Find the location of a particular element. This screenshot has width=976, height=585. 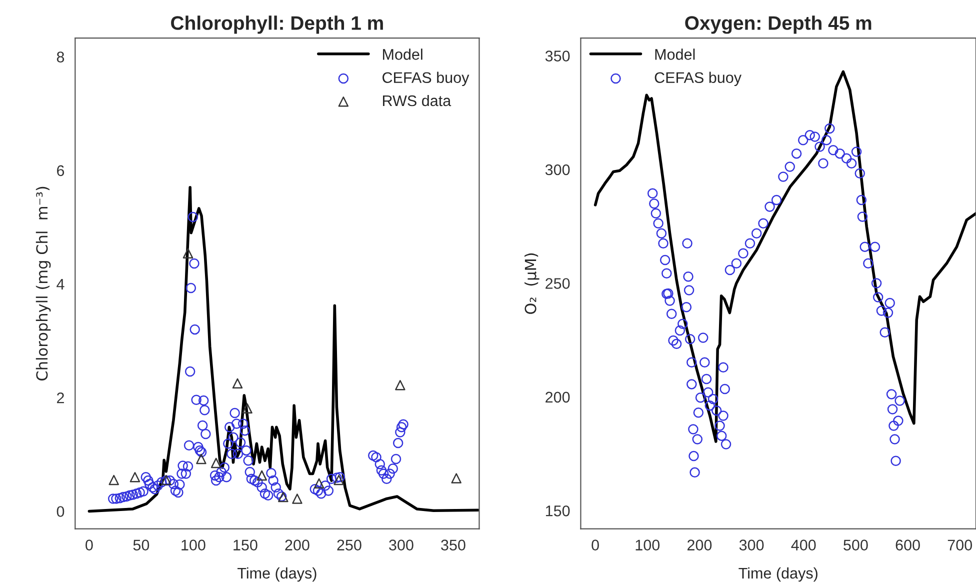

chart-title: Chlorophyll: Depth 1 m is located at coordinates (277, 25).